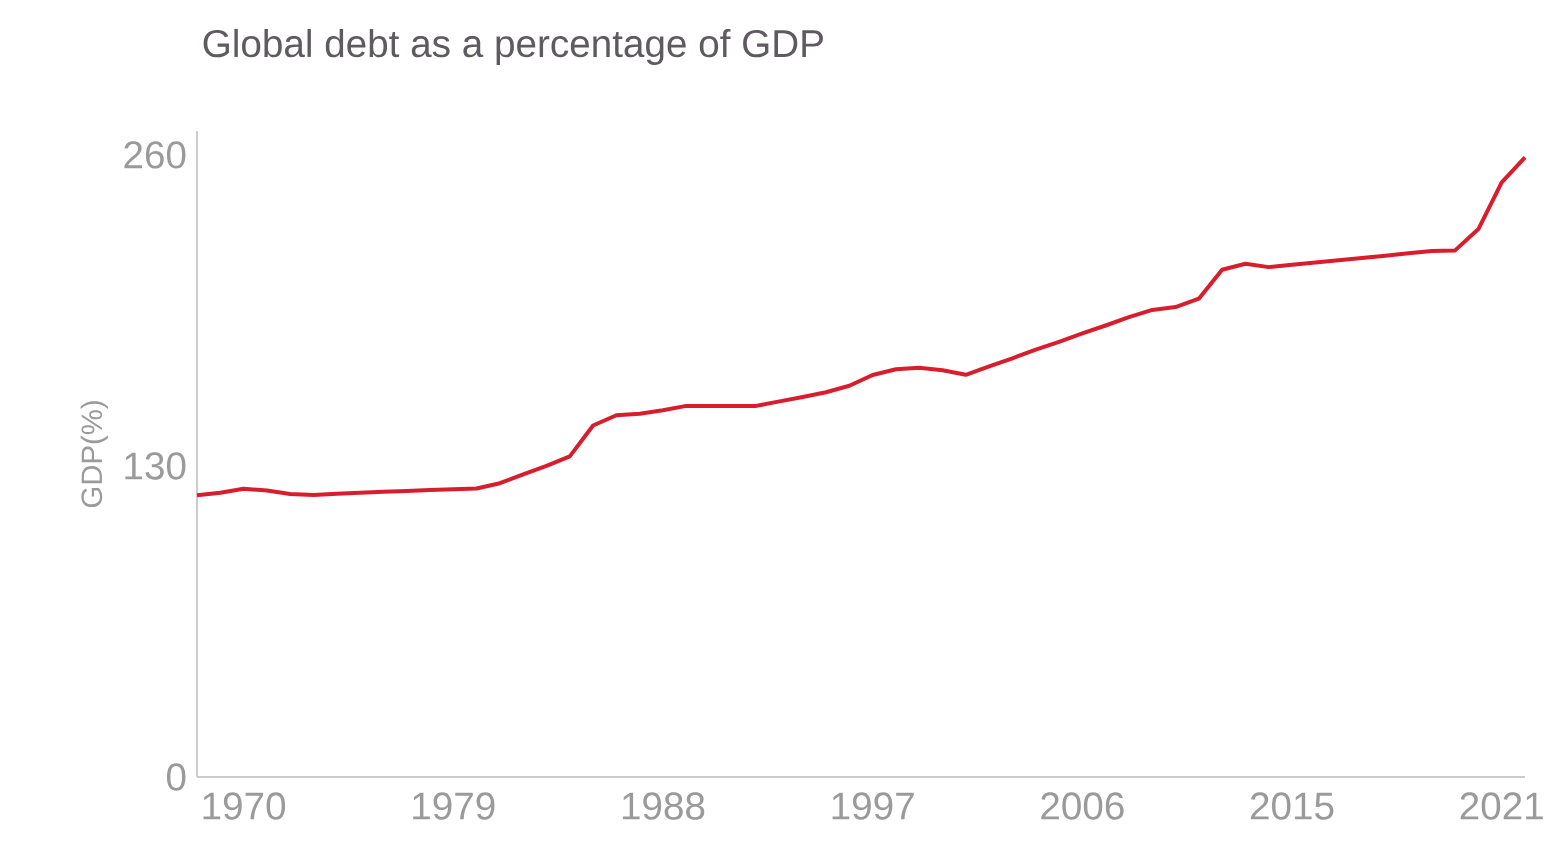 Image resolution: width=1562 pixels, height=845 pixels. What do you see at coordinates (1501, 806) in the screenshot?
I see `x-tick-label: 2021` at bounding box center [1501, 806].